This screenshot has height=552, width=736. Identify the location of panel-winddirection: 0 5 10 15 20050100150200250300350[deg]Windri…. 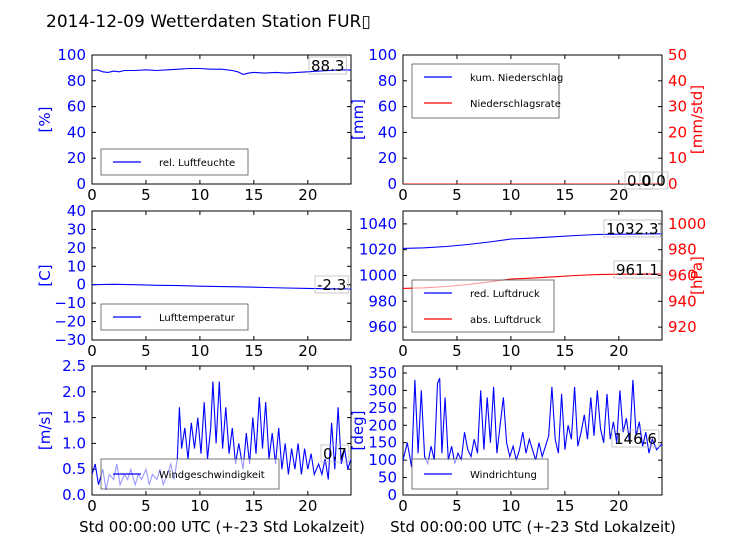
(506, 439).